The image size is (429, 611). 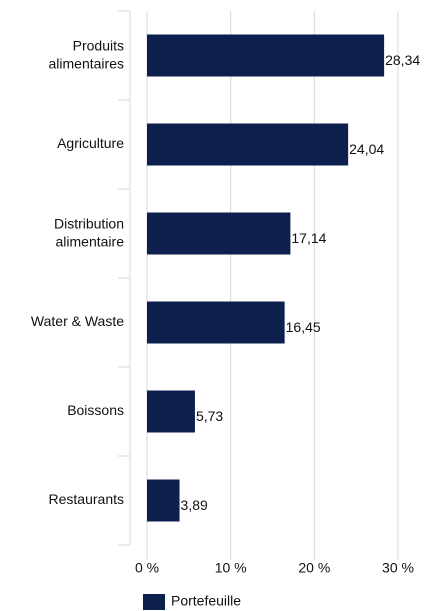 I want to click on y-tick-label: Distribution alimentaire, so click(x=89, y=232).